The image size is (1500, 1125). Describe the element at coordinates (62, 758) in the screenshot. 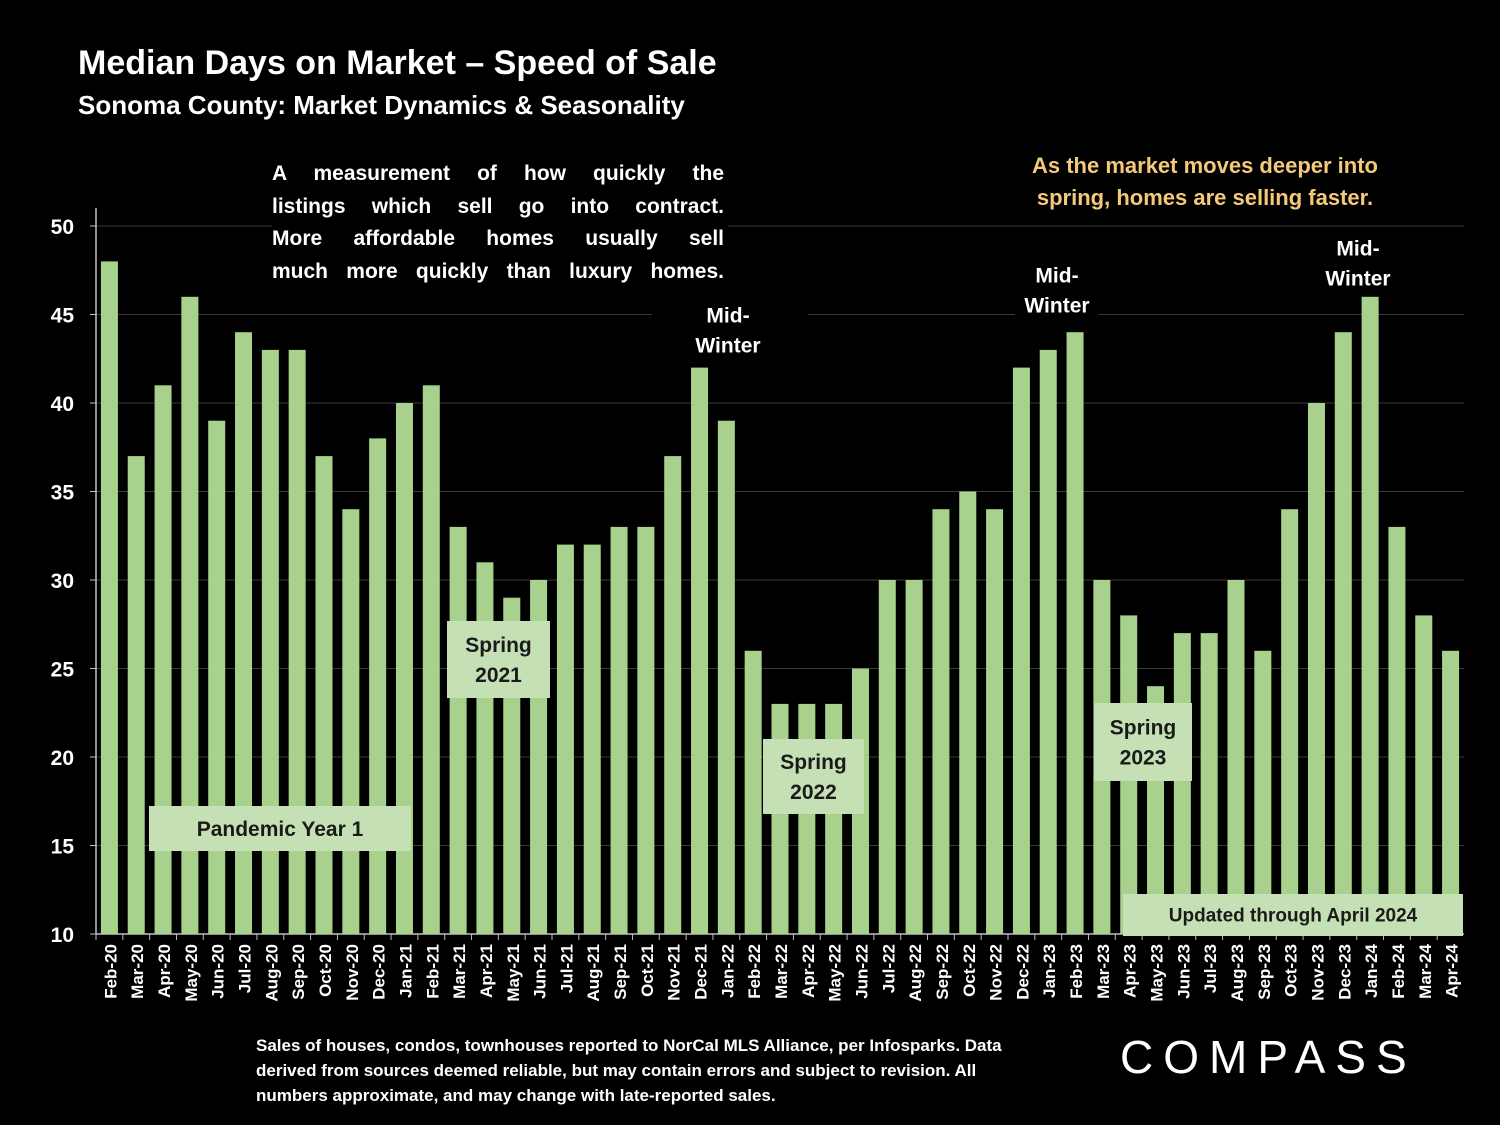

I see `y-tick-label: 20` at that location.